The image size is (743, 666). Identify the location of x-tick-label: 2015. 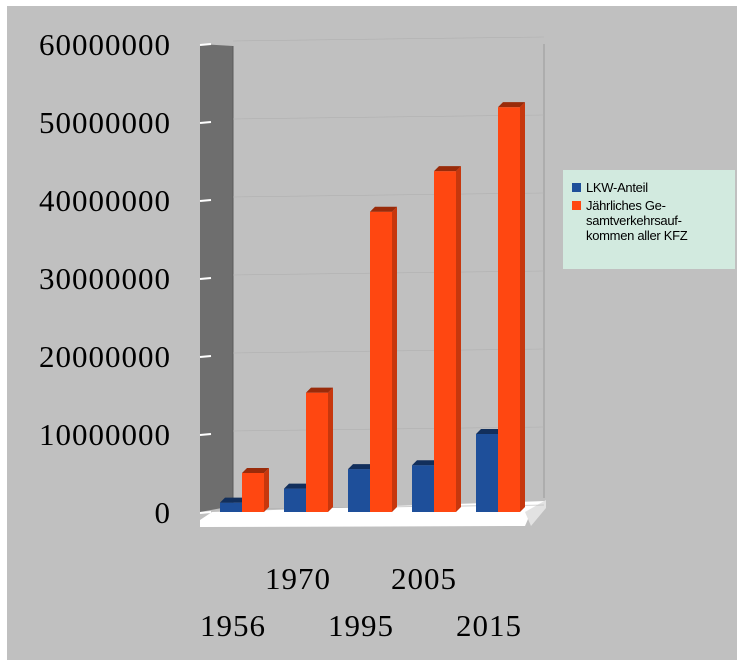
(489, 625).